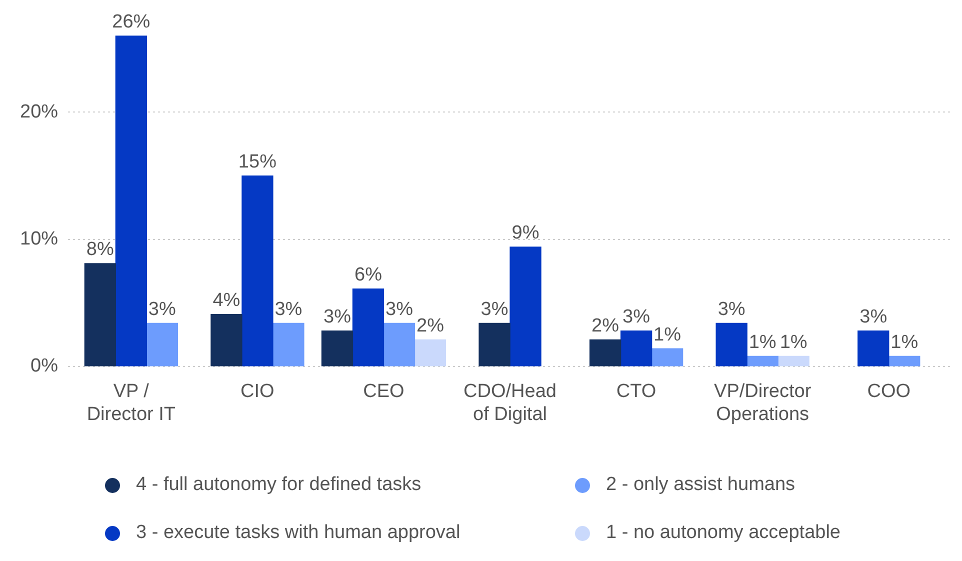 The height and width of the screenshot is (561, 962). I want to click on x-tick-label: CDO/Head of Digital, so click(510, 403).